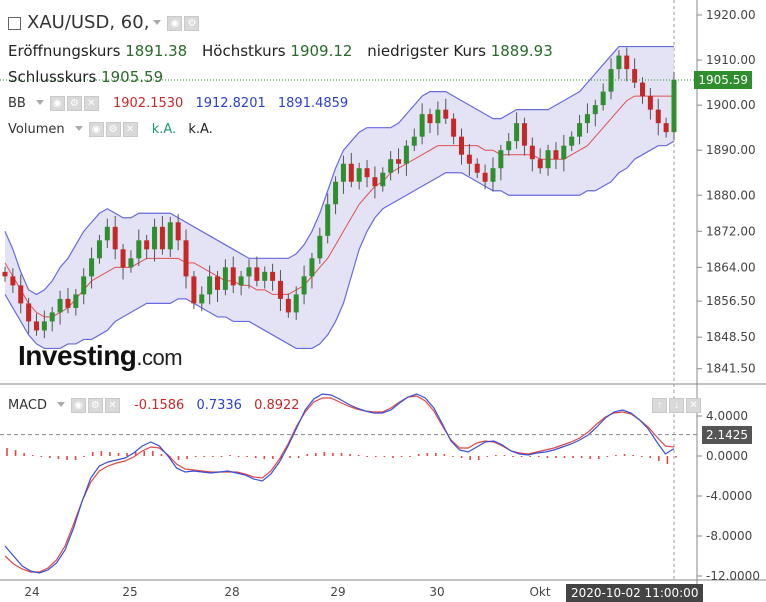 Image resolution: width=766 pixels, height=602 pixels. Describe the element at coordinates (159, 405) in the screenshot. I see `macd-histogram-value: -0.1586` at that location.